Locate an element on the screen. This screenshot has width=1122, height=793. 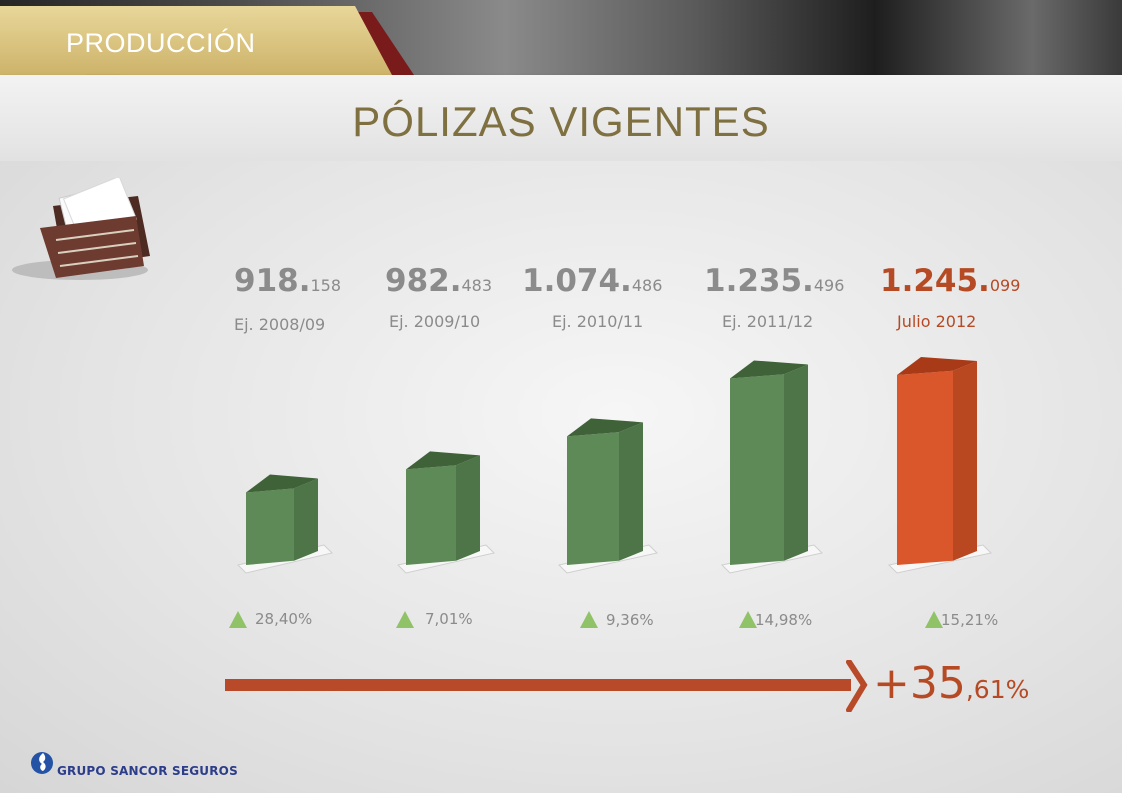
growth-label: 14,98% is located at coordinates (784, 620).